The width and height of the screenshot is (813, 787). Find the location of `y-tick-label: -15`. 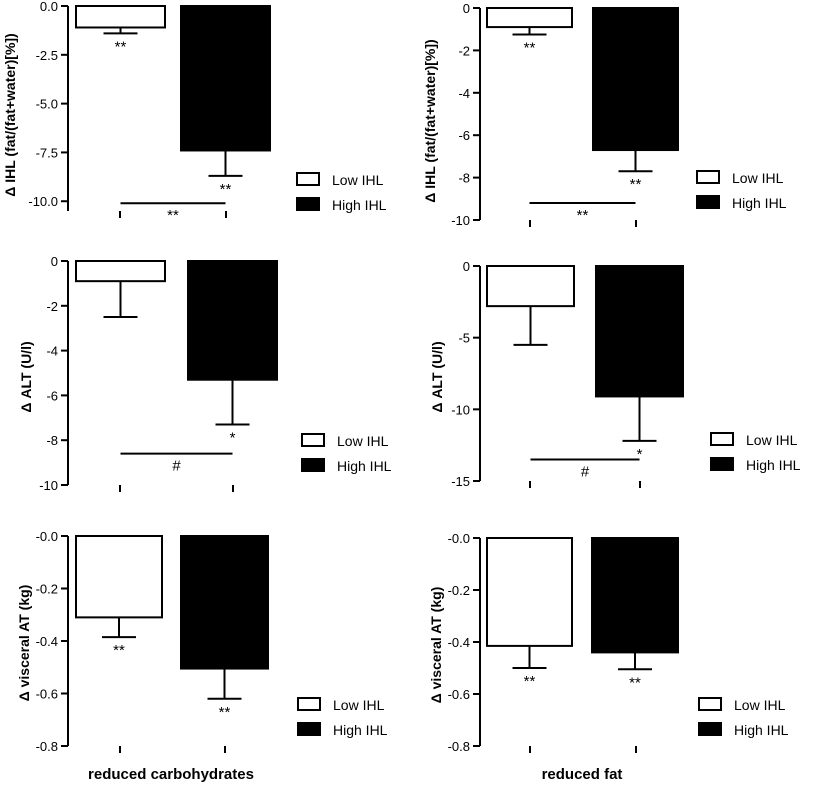

y-tick-label: -15 is located at coordinates (460, 481).